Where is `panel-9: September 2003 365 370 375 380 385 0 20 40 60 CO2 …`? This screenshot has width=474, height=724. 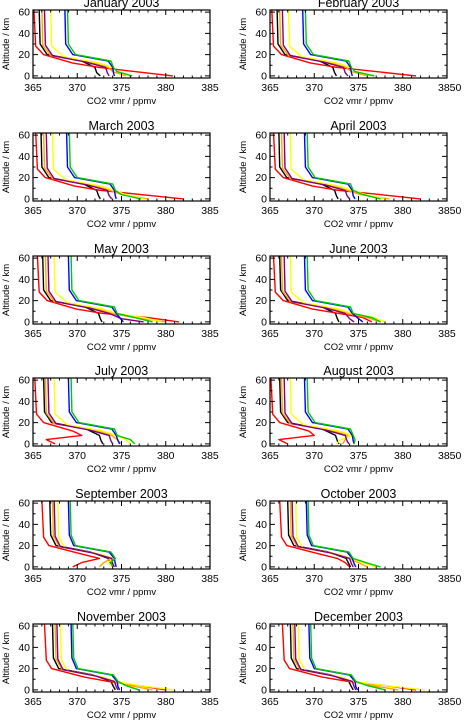
panel-9: September 2003 365 370 375 380 385 0 20 40 60 CO2 … is located at coordinates (110, 542).